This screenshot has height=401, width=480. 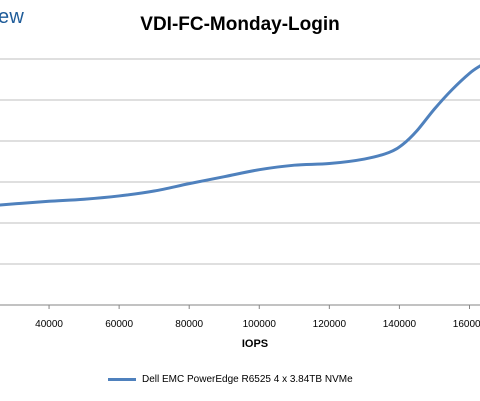 What do you see at coordinates (400, 324) in the screenshot?
I see `x-tick-label: 140000` at bounding box center [400, 324].